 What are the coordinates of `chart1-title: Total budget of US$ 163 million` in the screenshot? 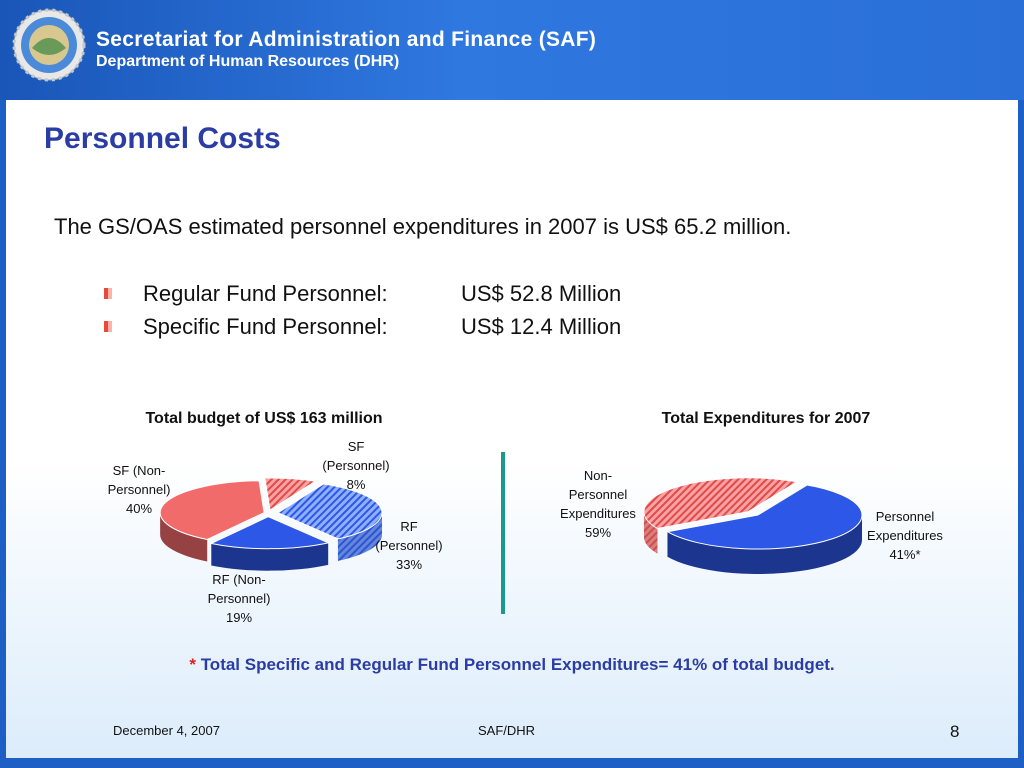 It's located at (263, 418).